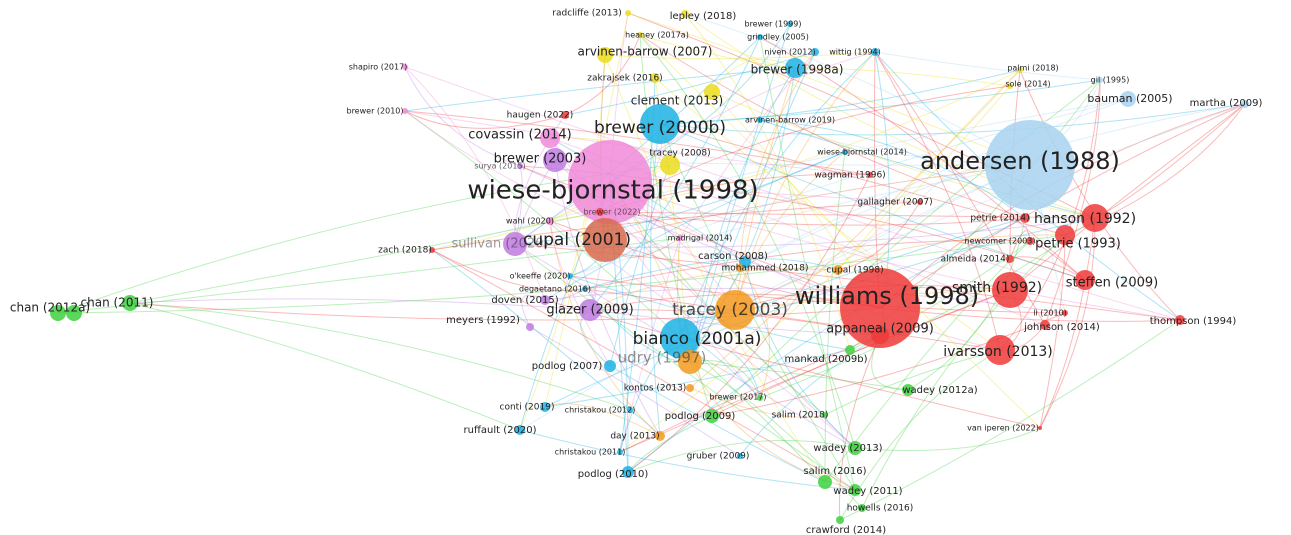 This screenshot has height=535, width=1291. What do you see at coordinates (789, 52) in the screenshot?
I see `node-label: niven (2012)` at bounding box center [789, 52].